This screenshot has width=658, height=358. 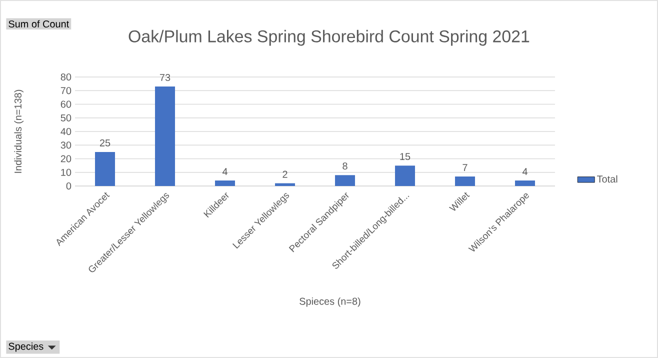 What do you see at coordinates (105, 142) in the screenshot?
I see `data-label: 25` at bounding box center [105, 142].